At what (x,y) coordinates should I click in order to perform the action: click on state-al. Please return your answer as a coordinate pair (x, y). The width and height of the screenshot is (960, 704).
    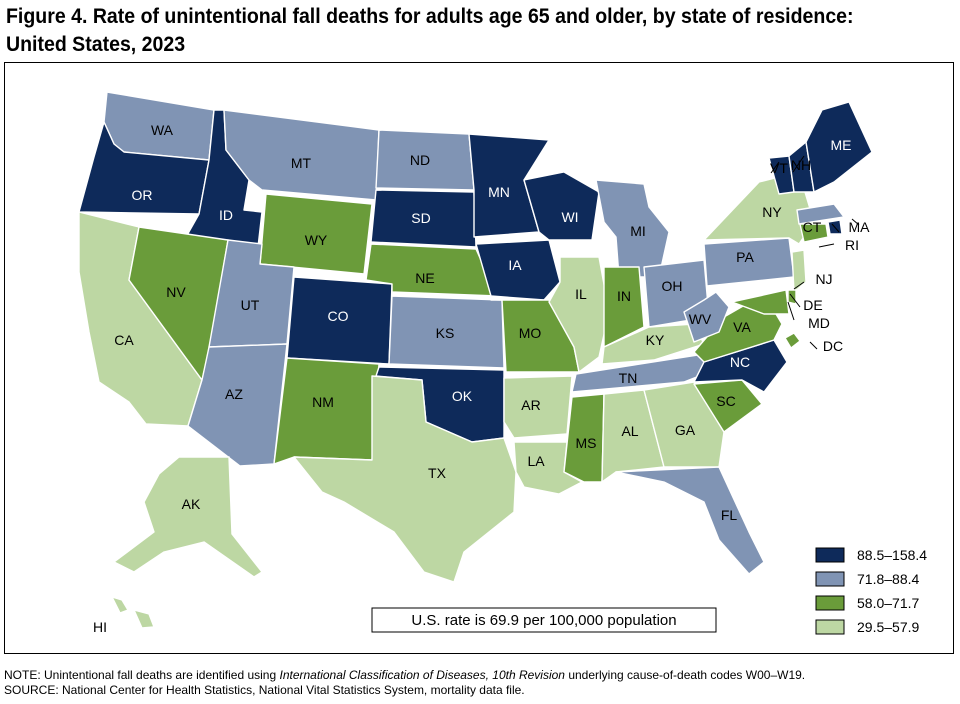
    Looking at the image, I should click on (633, 436).